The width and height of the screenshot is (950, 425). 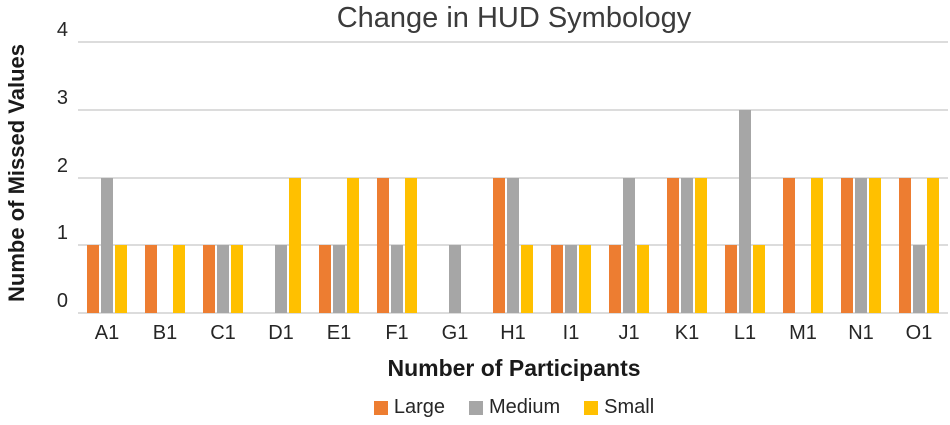 What do you see at coordinates (527, 279) in the screenshot?
I see `bar-small-h1` at bounding box center [527, 279].